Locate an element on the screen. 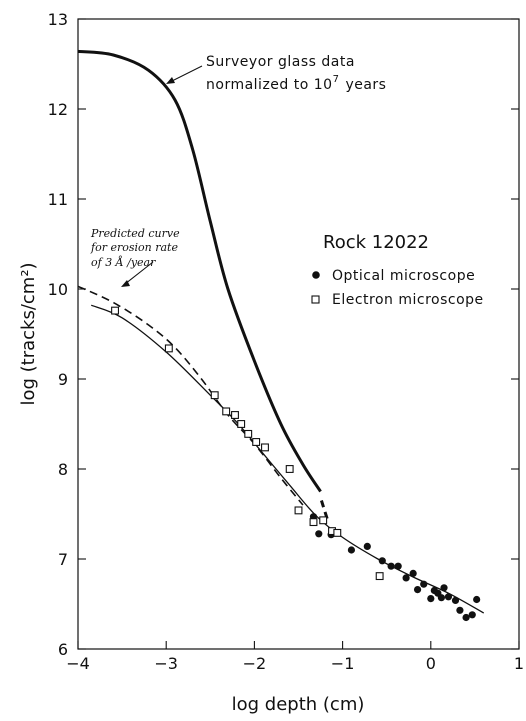 This screenshot has width=526, height=721. legend-electron-marker is located at coordinates (315, 299).